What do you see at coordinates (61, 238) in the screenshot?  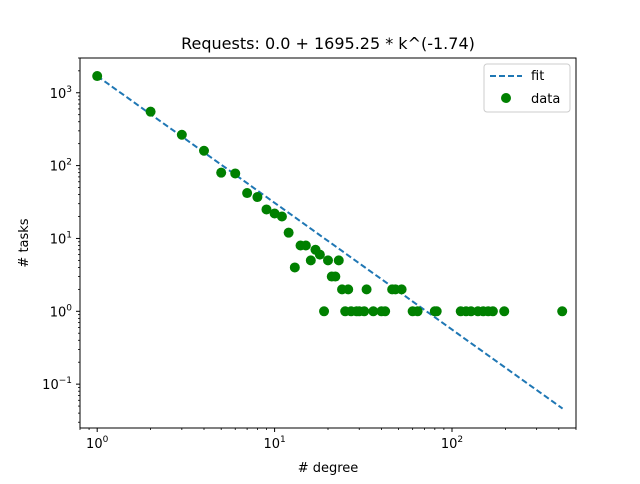 I see `y-tick-label: 10¹` at bounding box center [61, 238].